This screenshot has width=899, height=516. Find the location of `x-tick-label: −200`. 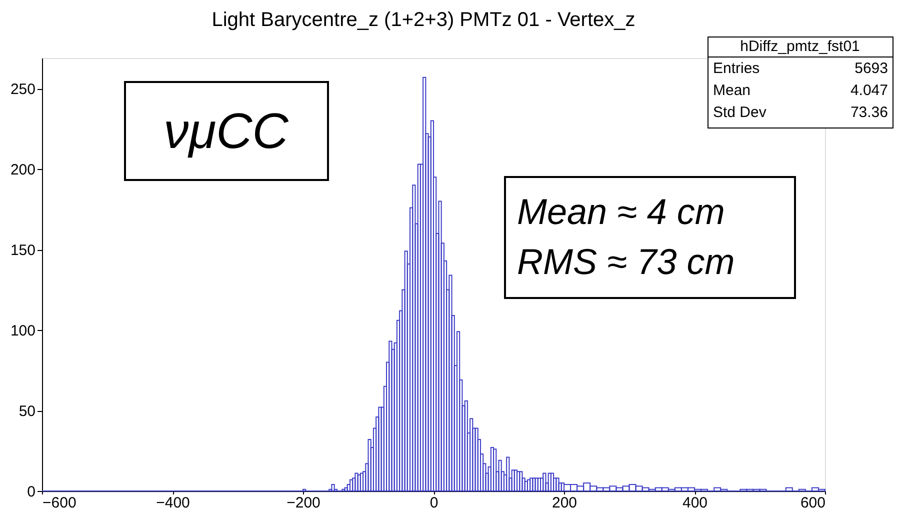

x-tick-label: −200 is located at coordinates (303, 503).